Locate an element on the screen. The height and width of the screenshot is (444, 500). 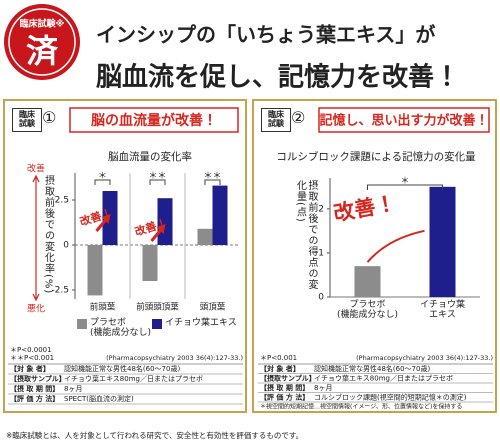
y-tick-label: 2.5 is located at coordinates (62, 201).